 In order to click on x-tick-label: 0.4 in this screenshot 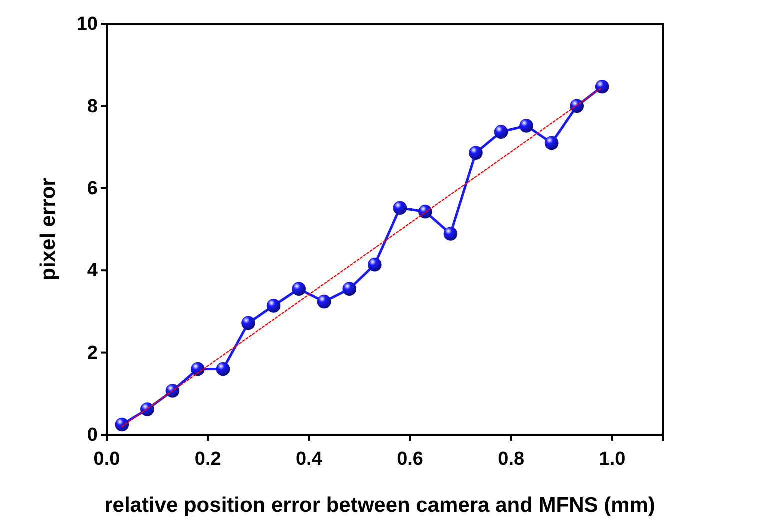, I will do `click(309, 459)`.